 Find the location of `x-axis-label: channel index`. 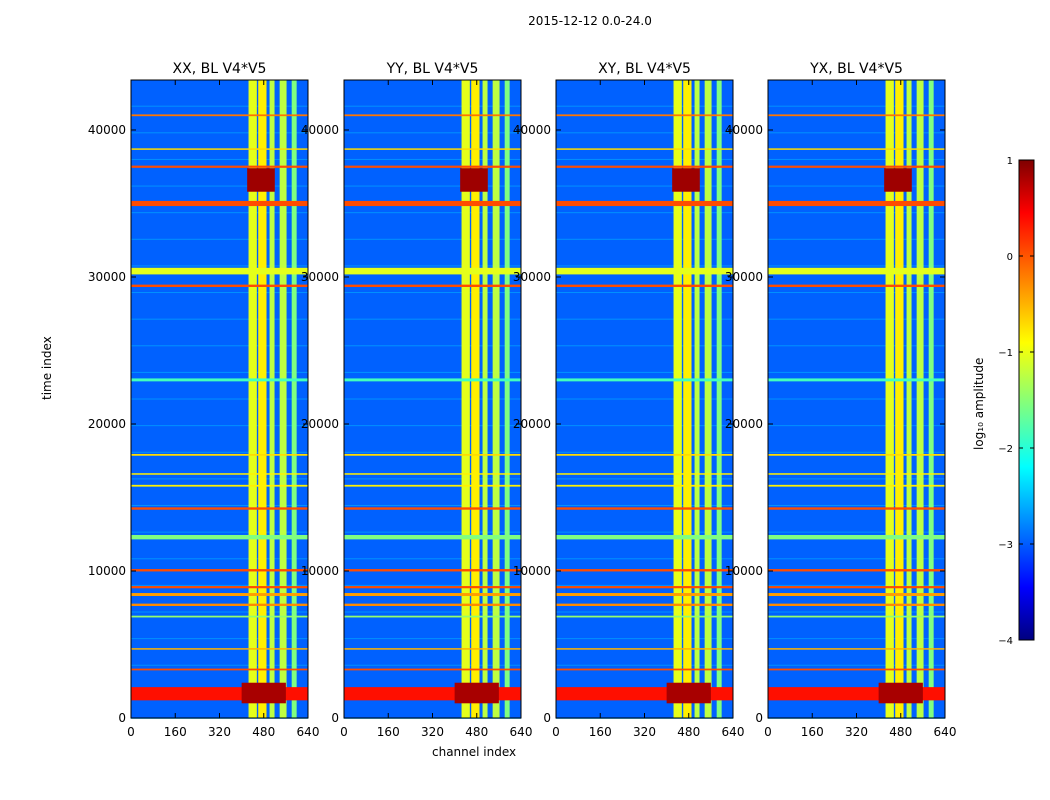

x-axis-label: channel index is located at coordinates (474, 752).